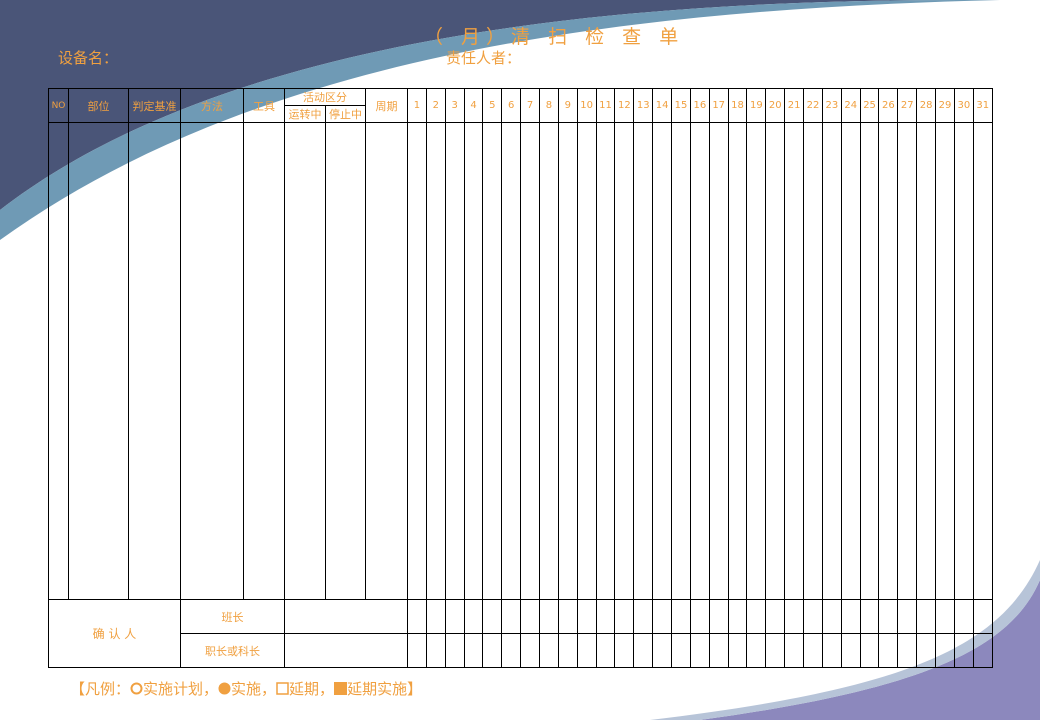 This screenshot has width=1040, height=720. What do you see at coordinates (346, 616) in the screenshot?
I see `leader-signature-cell` at bounding box center [346, 616].